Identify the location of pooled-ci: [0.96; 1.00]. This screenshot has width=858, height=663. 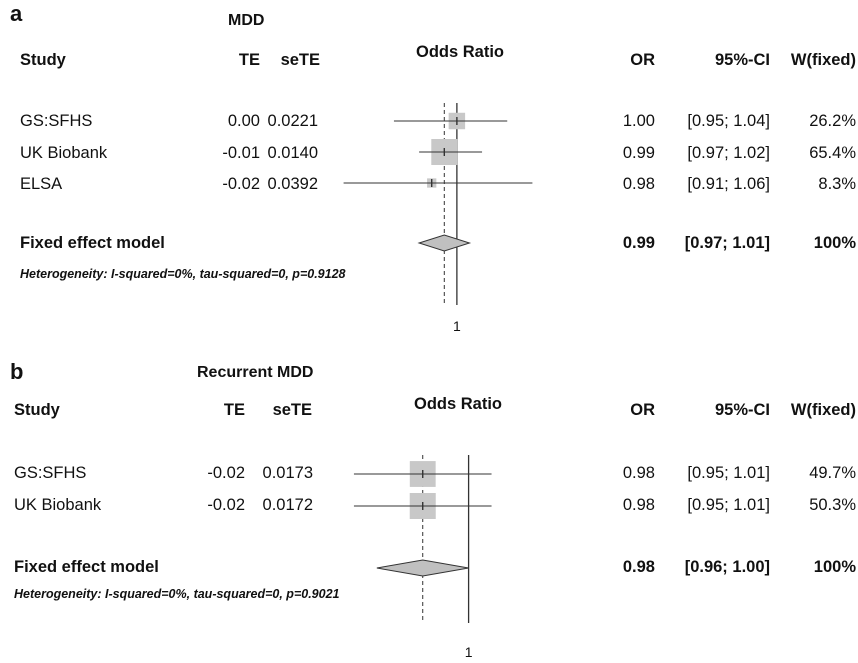
(727, 567).